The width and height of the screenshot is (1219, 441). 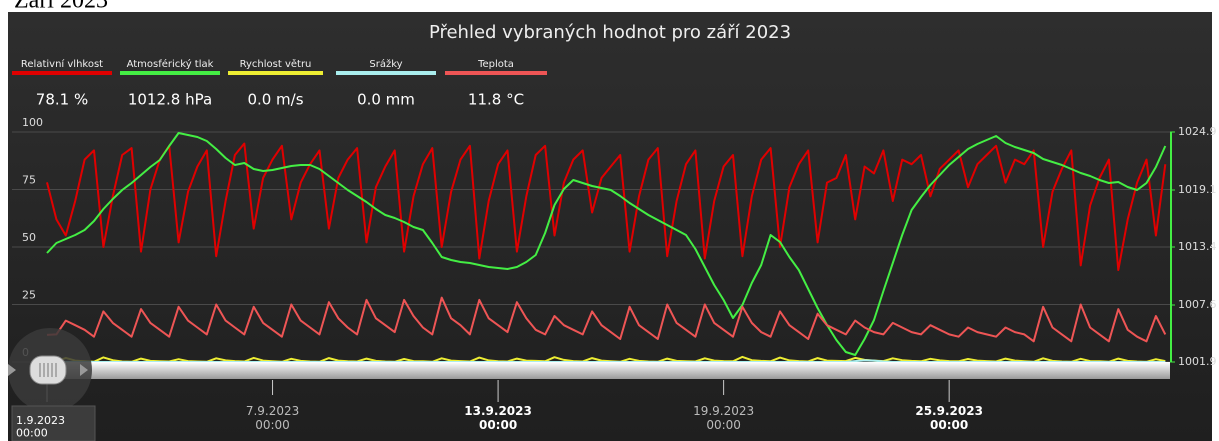 I want to click on handle-grip, so click(x=48, y=370).